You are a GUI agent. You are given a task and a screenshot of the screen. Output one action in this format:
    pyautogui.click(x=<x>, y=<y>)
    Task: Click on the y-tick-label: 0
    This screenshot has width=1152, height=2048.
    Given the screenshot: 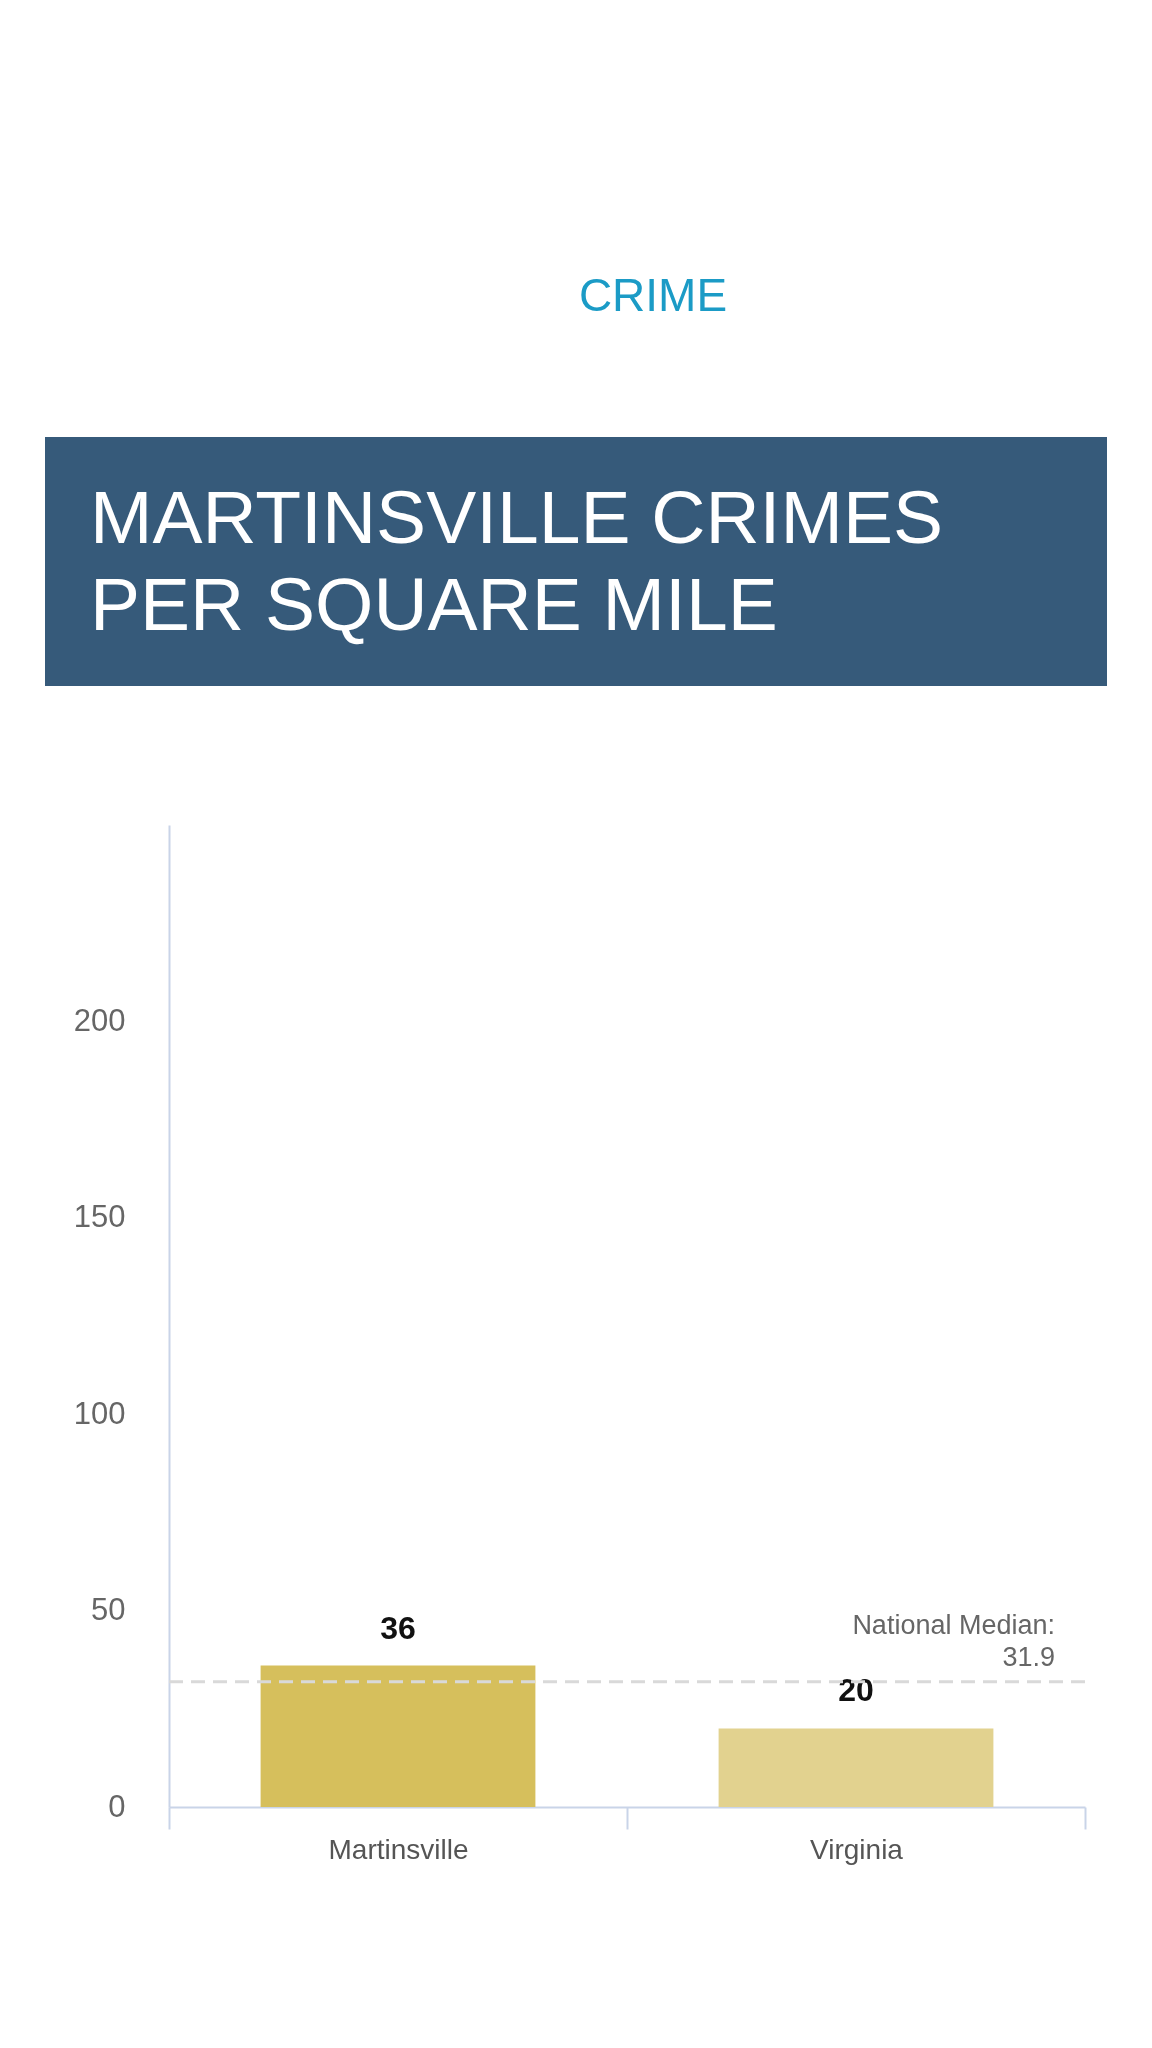 What is the action you would take?
    pyautogui.click(x=117, y=1806)
    